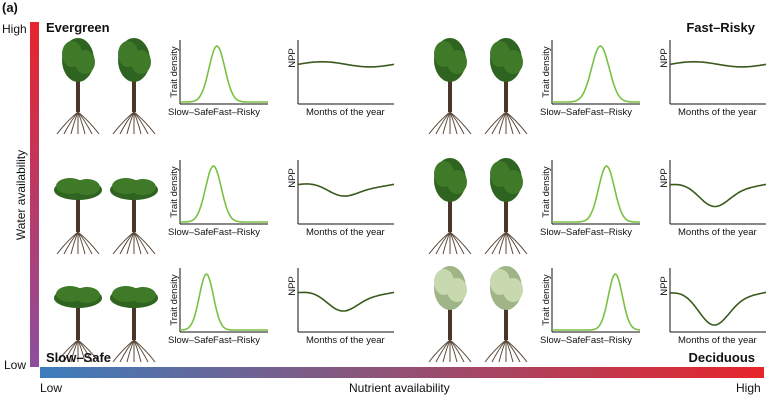 This screenshot has width=767, height=400. I want to click on nutrient-availability-gradient-bar, so click(402, 372).